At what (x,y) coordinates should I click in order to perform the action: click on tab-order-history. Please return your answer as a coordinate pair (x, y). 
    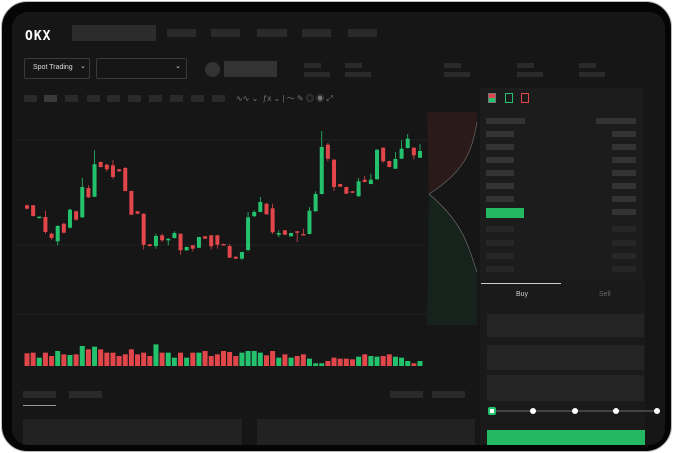
    Looking at the image, I should click on (85, 394).